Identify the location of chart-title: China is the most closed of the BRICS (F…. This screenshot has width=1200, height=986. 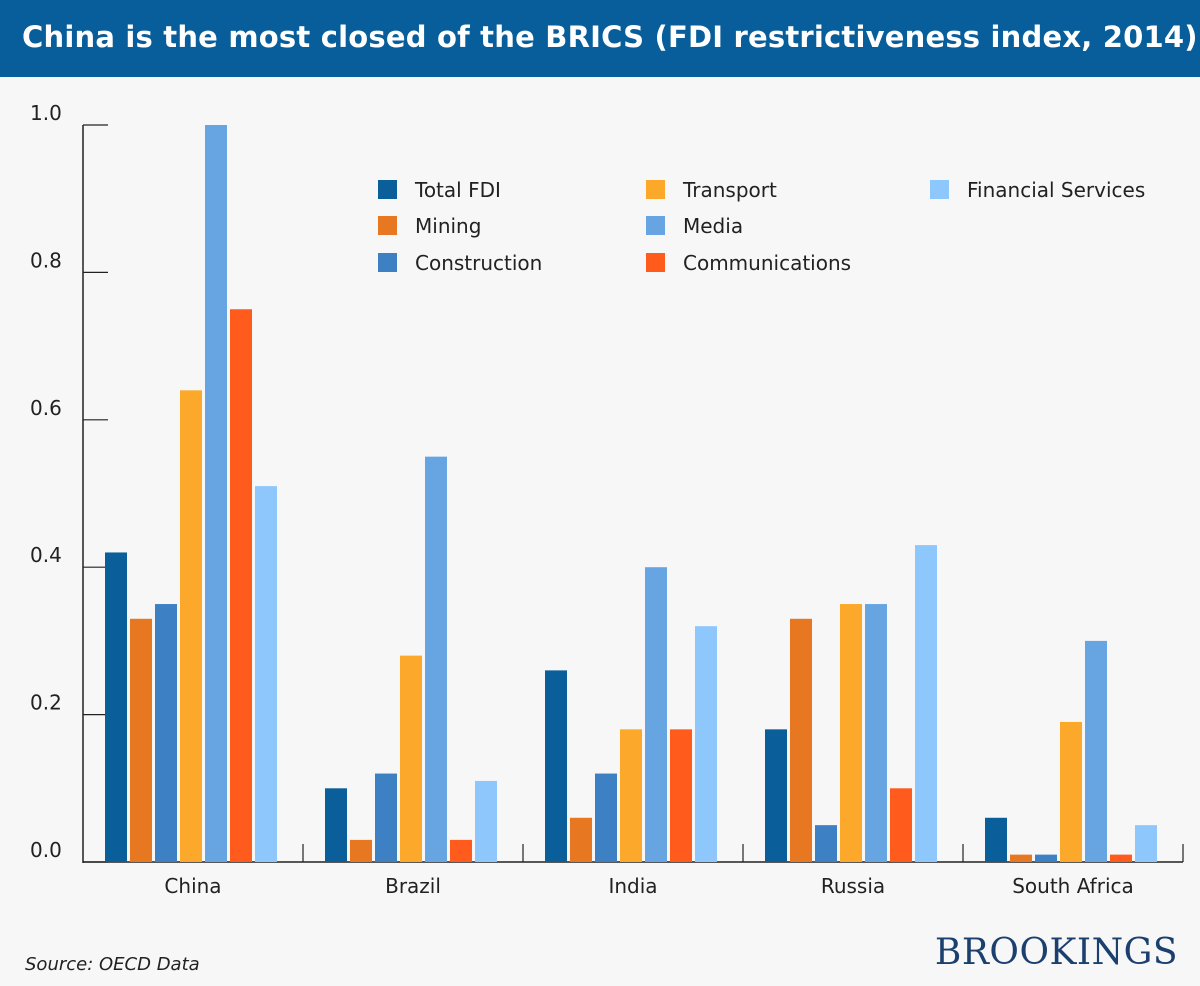
(610, 37).